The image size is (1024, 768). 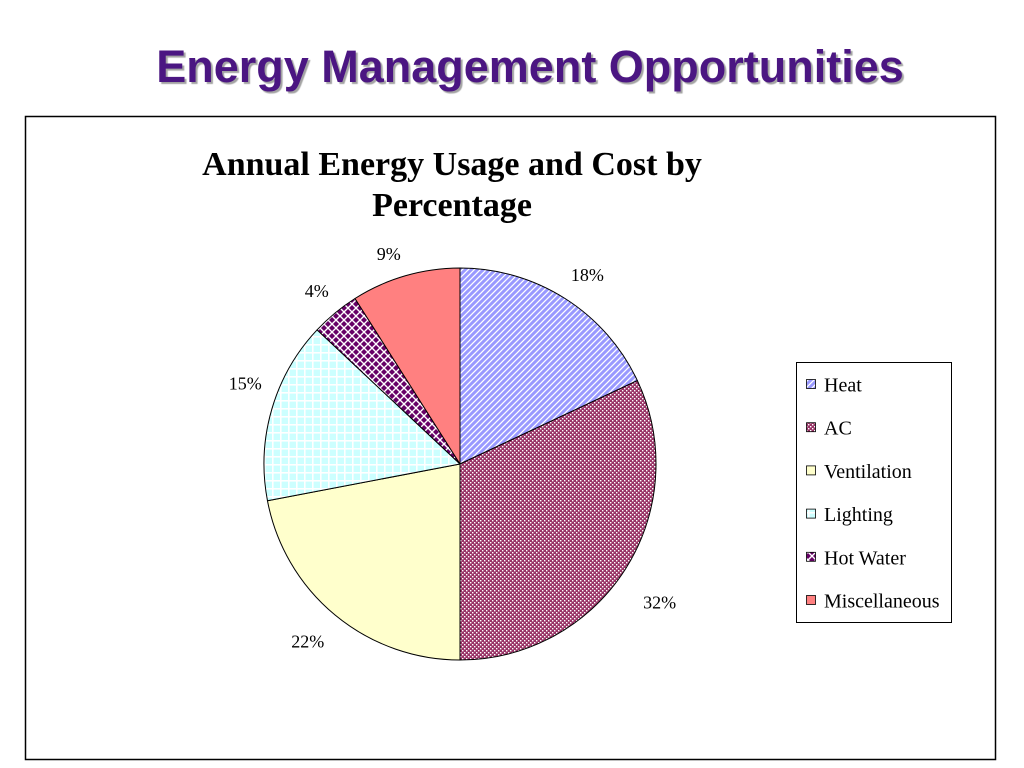 I want to click on legend-box, so click(x=874, y=492).